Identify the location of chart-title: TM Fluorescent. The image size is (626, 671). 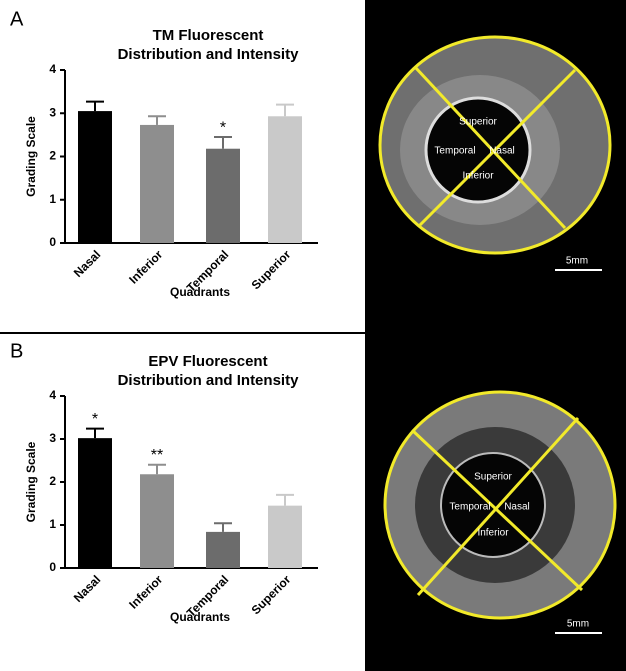
(208, 35).